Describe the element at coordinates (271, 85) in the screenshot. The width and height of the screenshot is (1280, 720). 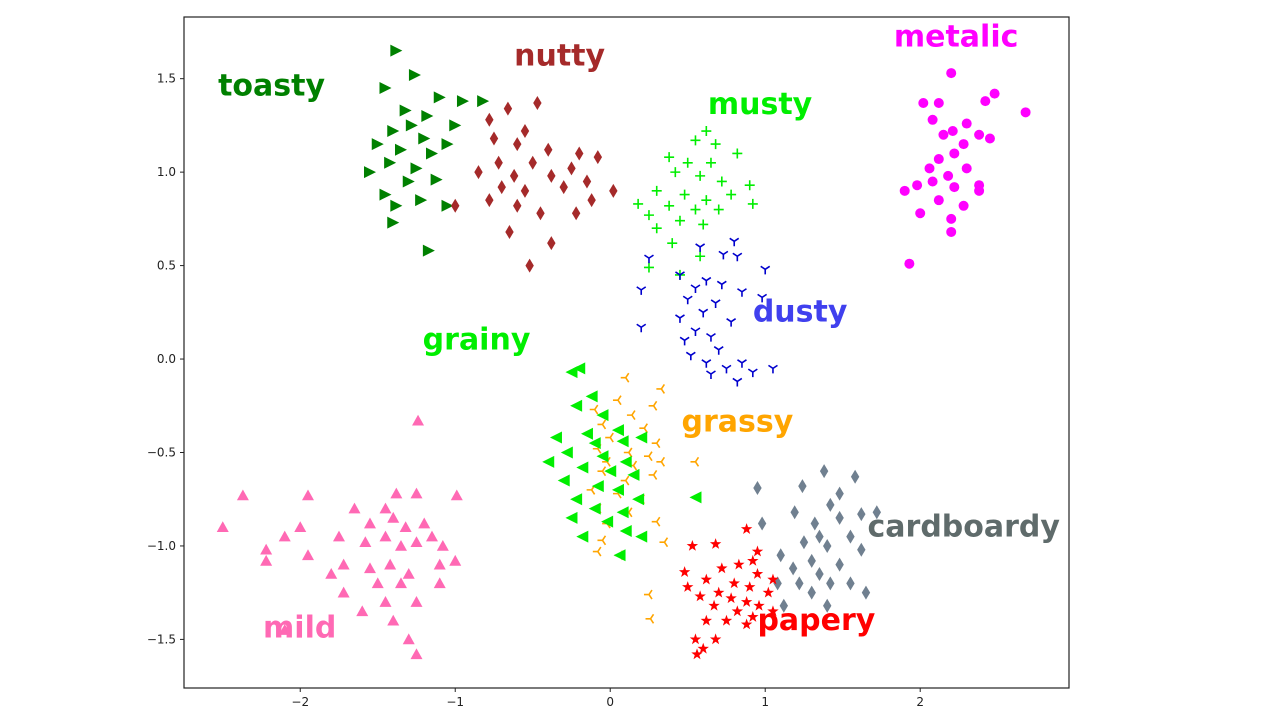
I see `label-toasty: toasty` at that location.